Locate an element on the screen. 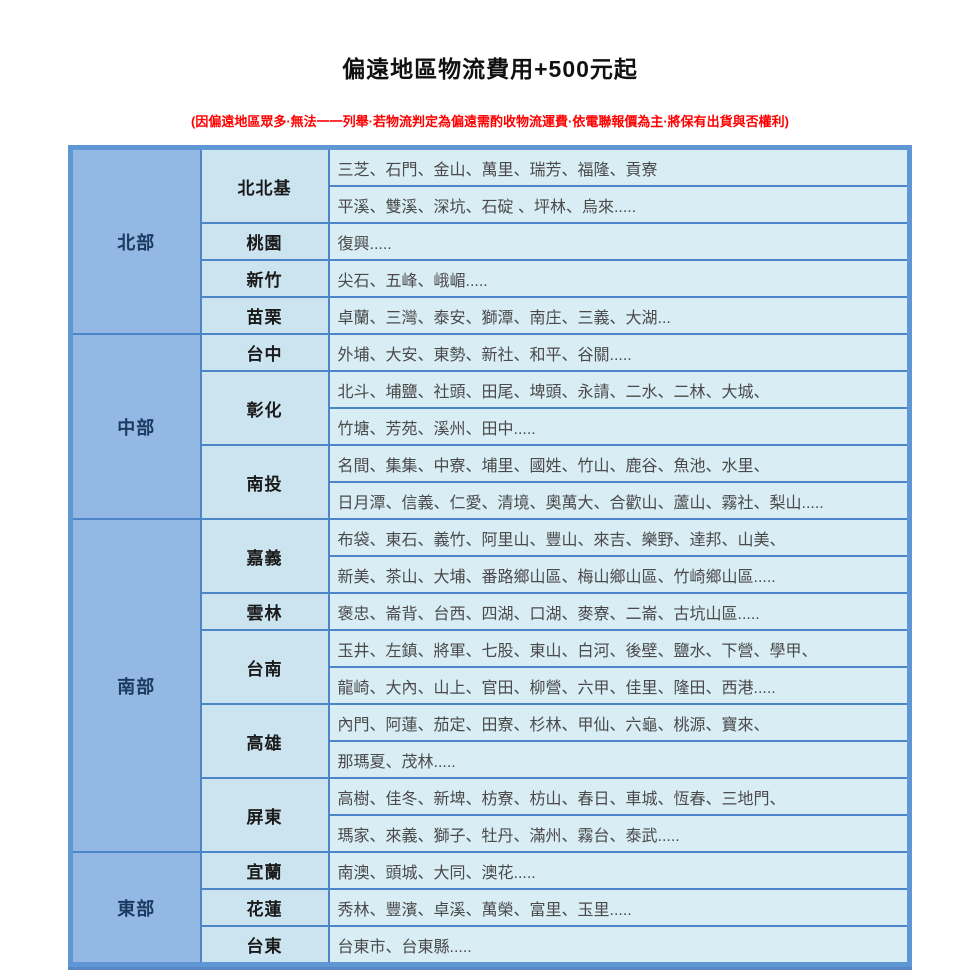  district-cell: 三芝、石門、金山、萬里、瑞芳、福隆、貢寮 is located at coordinates (619, 166).